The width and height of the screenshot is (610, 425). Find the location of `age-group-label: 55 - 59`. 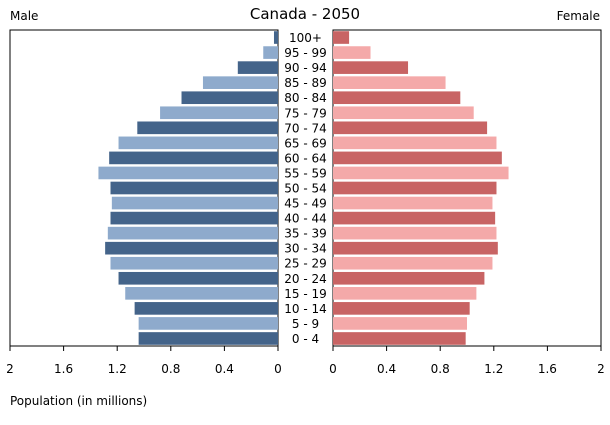

age-group-label: 55 - 59 is located at coordinates (305, 173).